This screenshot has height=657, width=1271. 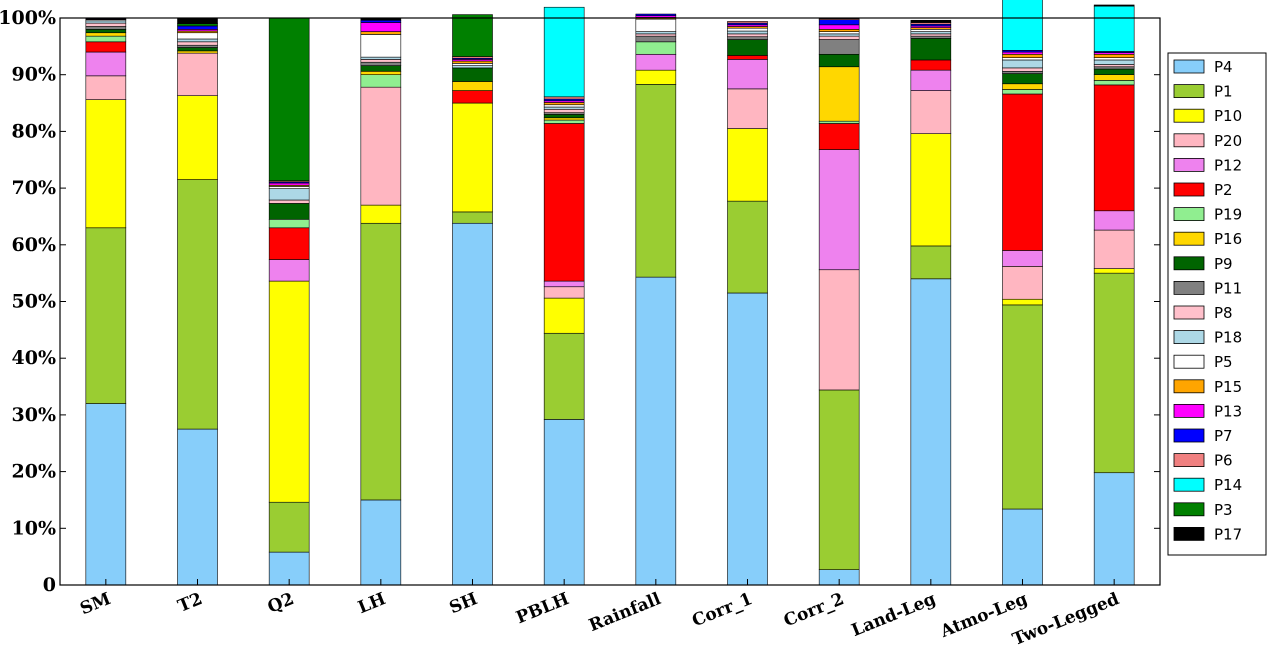 I want to click on legend-swatch-p13, so click(x=1189, y=410).